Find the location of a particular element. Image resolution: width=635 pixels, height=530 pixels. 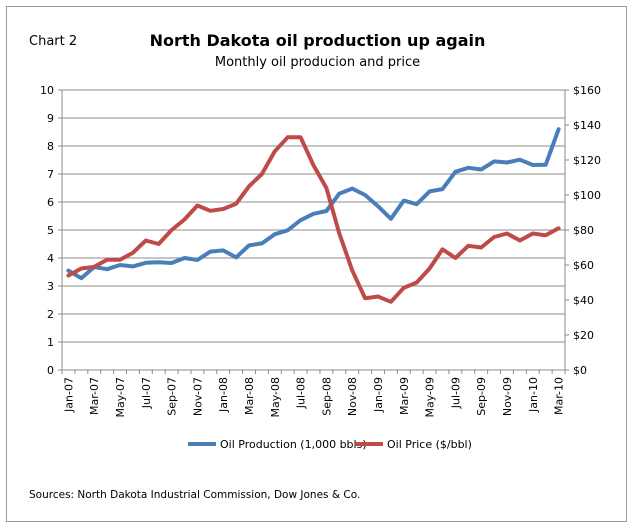

y-left-tick-label: 3 is located at coordinates (50, 286).